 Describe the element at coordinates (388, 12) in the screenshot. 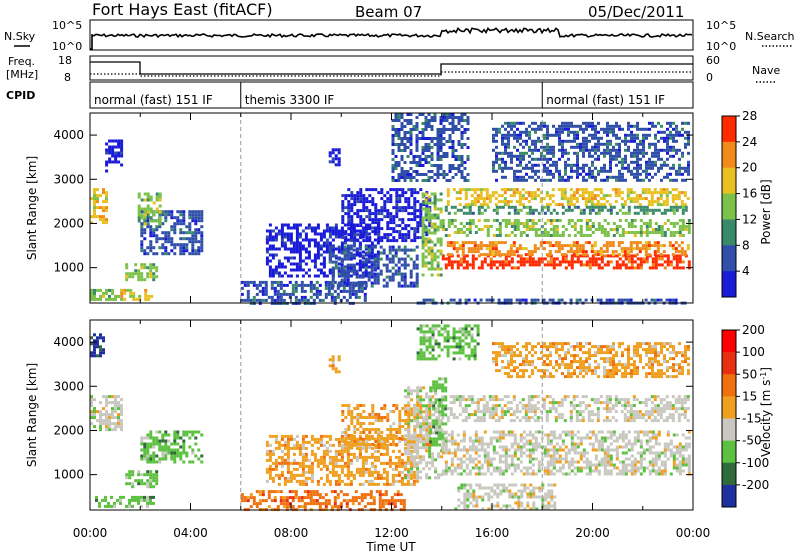

I see `beam-title: Beam 07` at that location.